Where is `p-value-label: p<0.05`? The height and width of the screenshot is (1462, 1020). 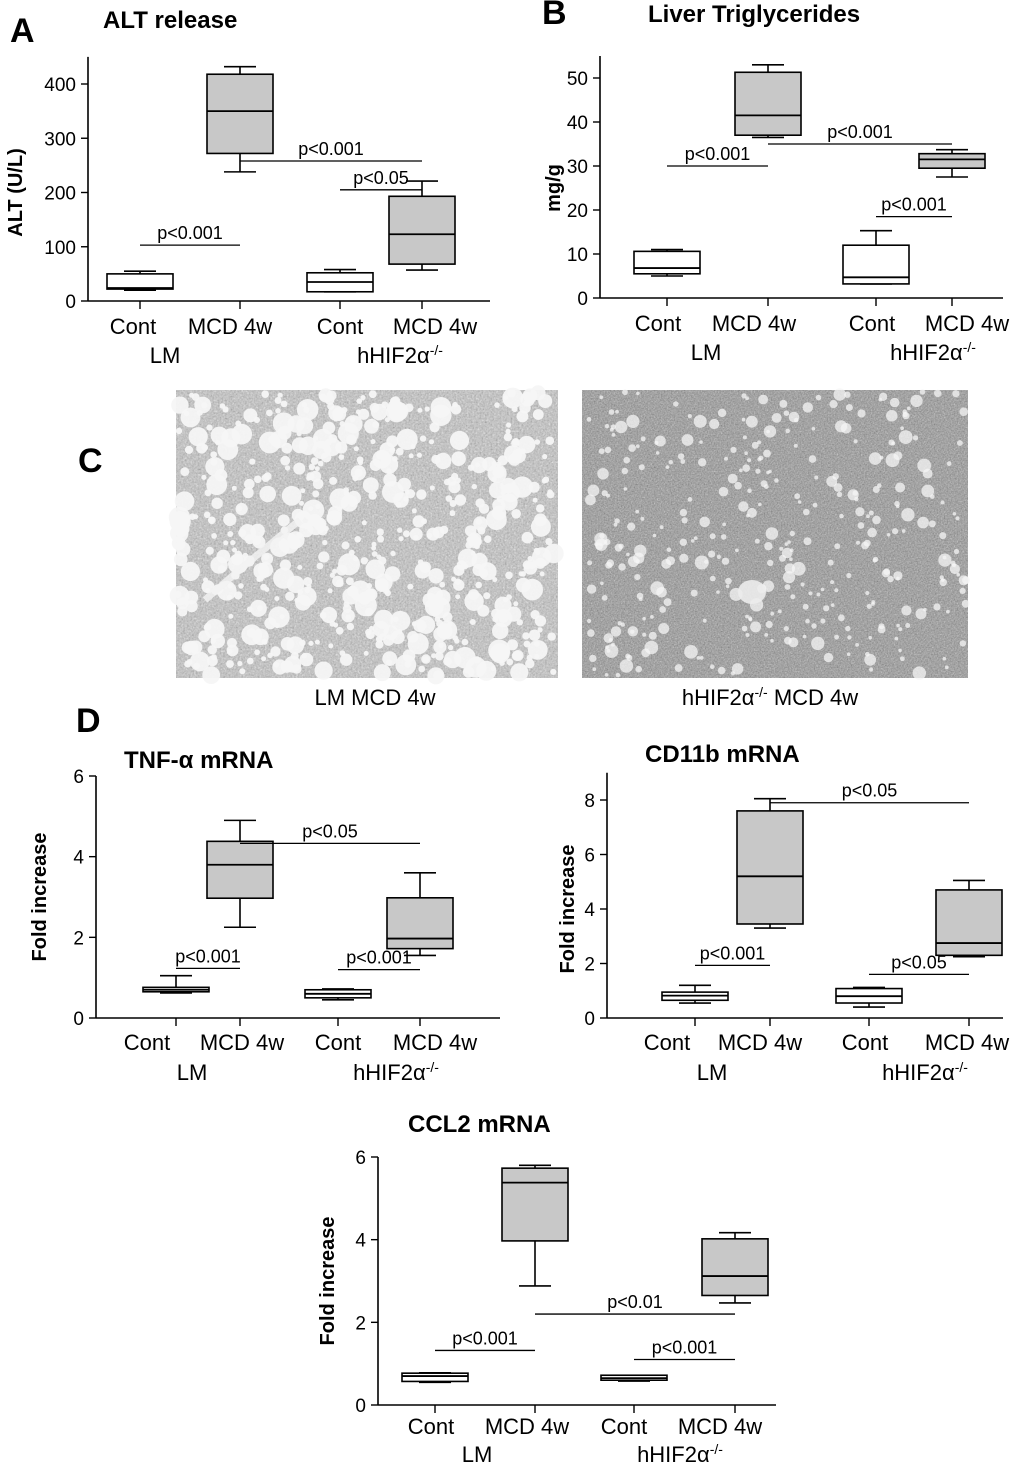
p-value-label: p<0.05 is located at coordinates (330, 831).